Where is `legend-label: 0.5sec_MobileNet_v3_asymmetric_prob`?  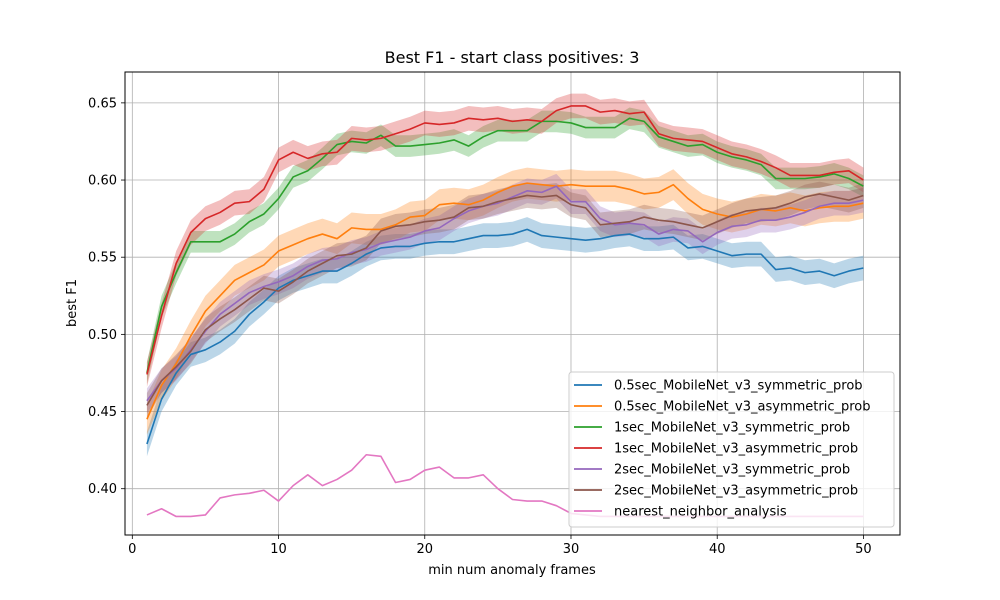 legend-label: 0.5sec_MobileNet_v3_asymmetric_prob is located at coordinates (742, 407).